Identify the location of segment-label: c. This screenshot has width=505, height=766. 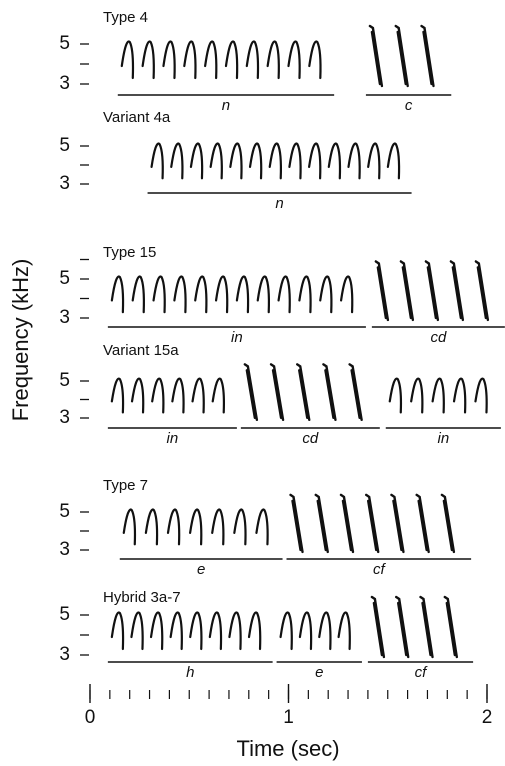
(409, 105).